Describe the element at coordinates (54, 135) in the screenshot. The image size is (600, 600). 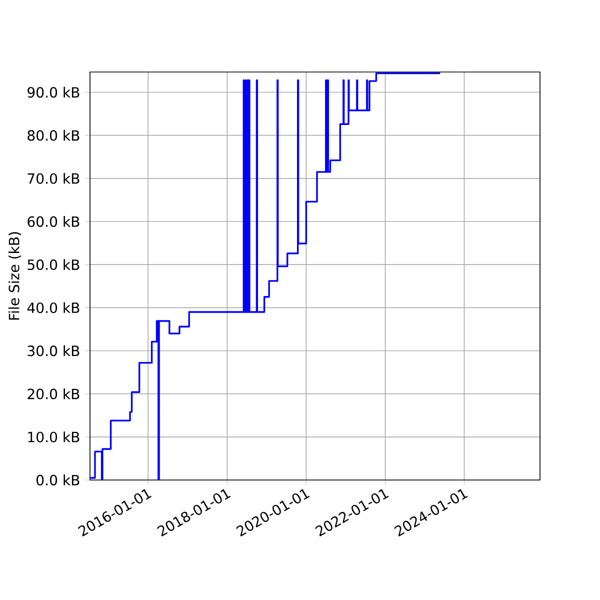
I see `y-tick-label: 80.0 kB` at that location.